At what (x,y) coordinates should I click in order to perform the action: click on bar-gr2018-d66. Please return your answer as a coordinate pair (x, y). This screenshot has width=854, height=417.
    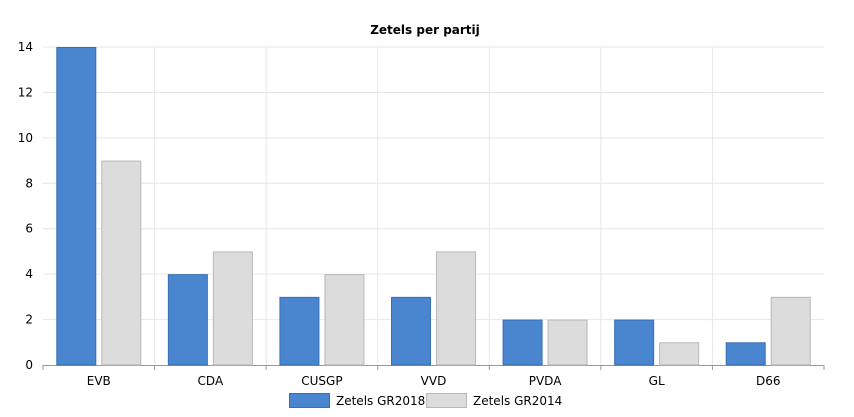
    Looking at the image, I should click on (745, 354).